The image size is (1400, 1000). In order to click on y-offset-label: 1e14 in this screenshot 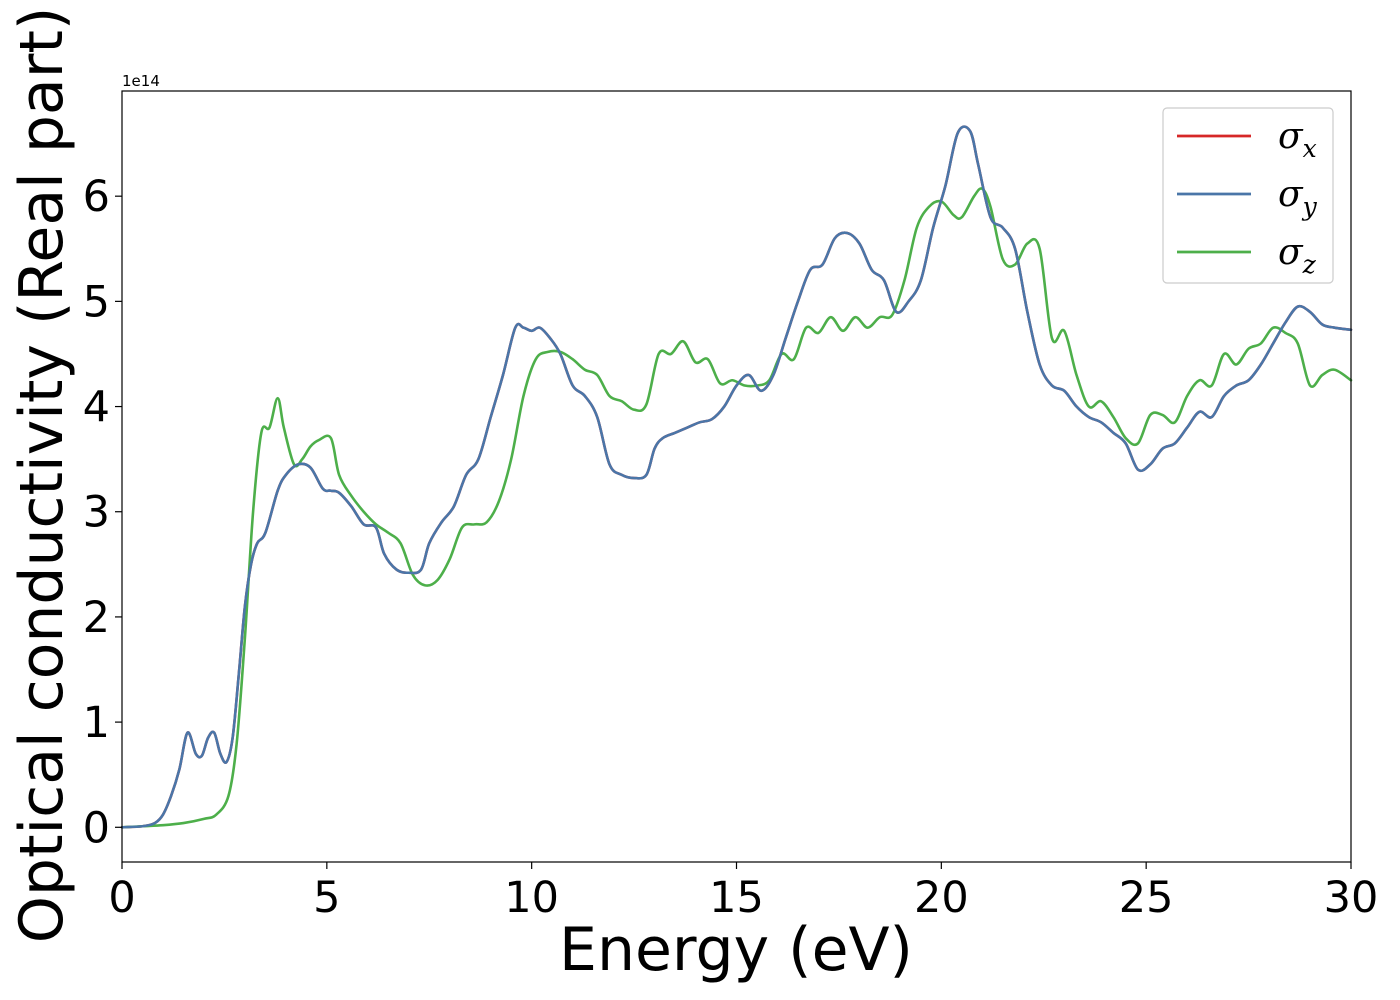, I will do `click(141, 81)`.